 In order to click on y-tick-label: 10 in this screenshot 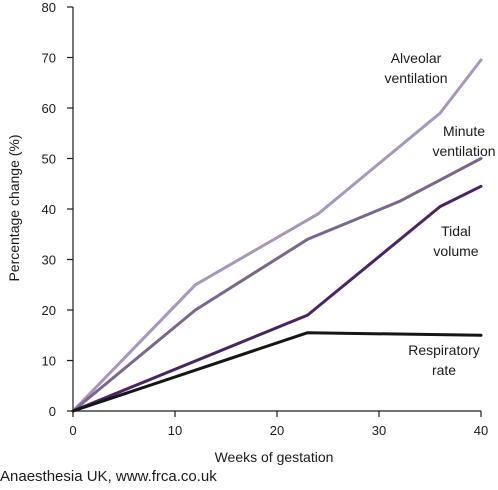, I will do `click(49, 361)`.